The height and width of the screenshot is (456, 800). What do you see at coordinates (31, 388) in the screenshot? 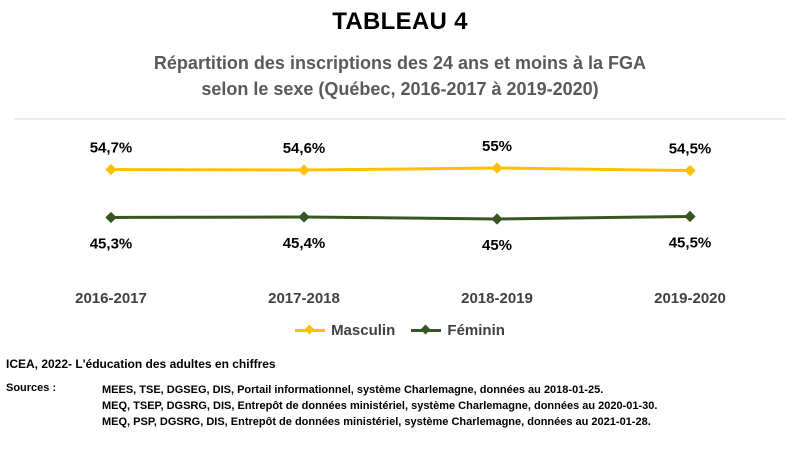
I see `sources-label: Sources :` at bounding box center [31, 388].